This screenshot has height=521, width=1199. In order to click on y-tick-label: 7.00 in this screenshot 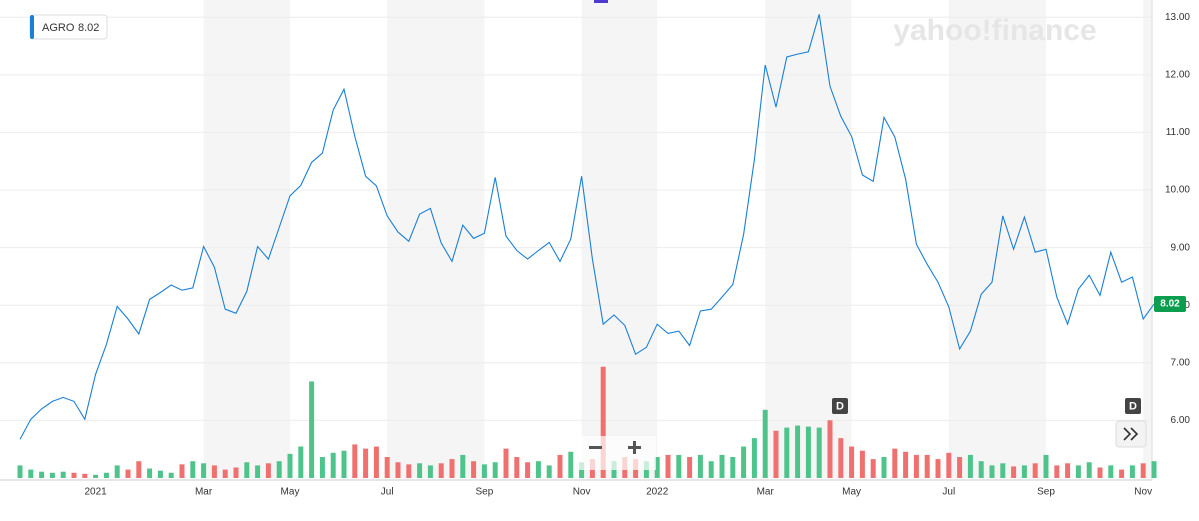, I will do `click(1181, 362)`.